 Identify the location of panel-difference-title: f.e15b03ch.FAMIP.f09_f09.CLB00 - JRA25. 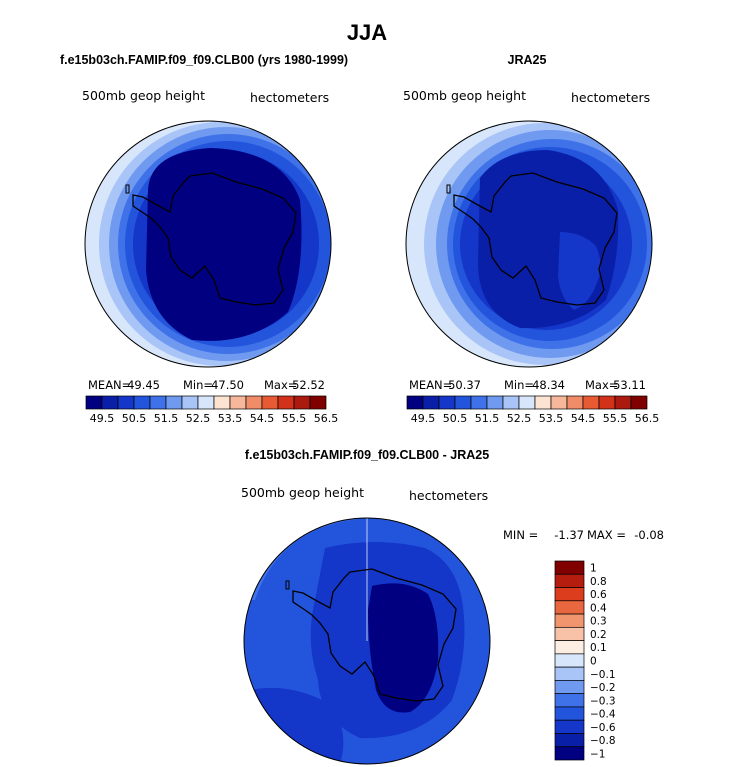
(367, 455).